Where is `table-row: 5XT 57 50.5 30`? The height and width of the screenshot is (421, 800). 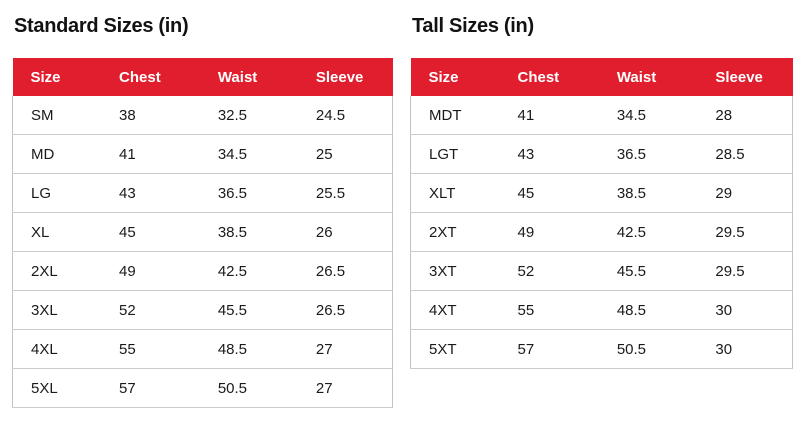
table-row: 5XT 57 50.5 30 is located at coordinates (602, 349).